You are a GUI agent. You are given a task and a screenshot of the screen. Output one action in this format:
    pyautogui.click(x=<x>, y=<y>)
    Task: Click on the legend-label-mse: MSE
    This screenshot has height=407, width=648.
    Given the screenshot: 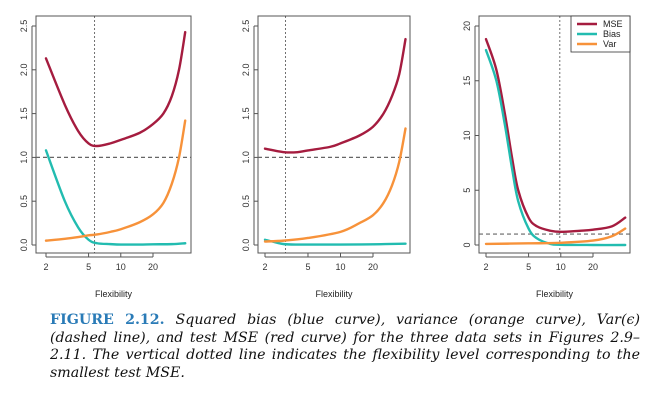 What is the action you would take?
    pyautogui.click(x=613, y=24)
    